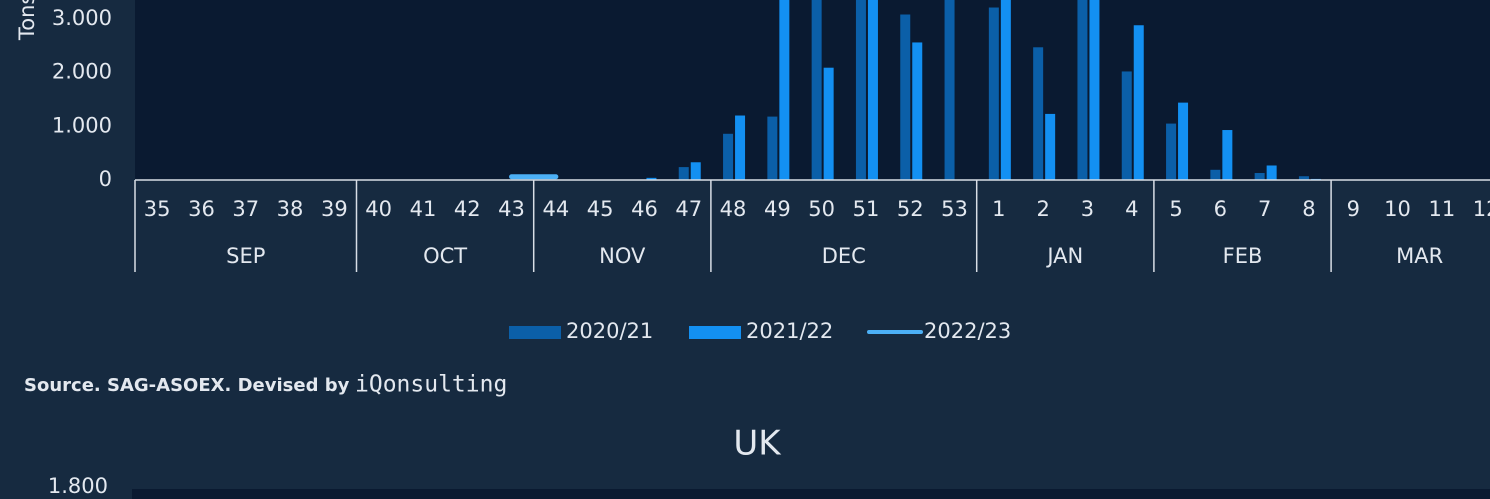  I want to click on x-tick-label: 45, so click(600, 209).